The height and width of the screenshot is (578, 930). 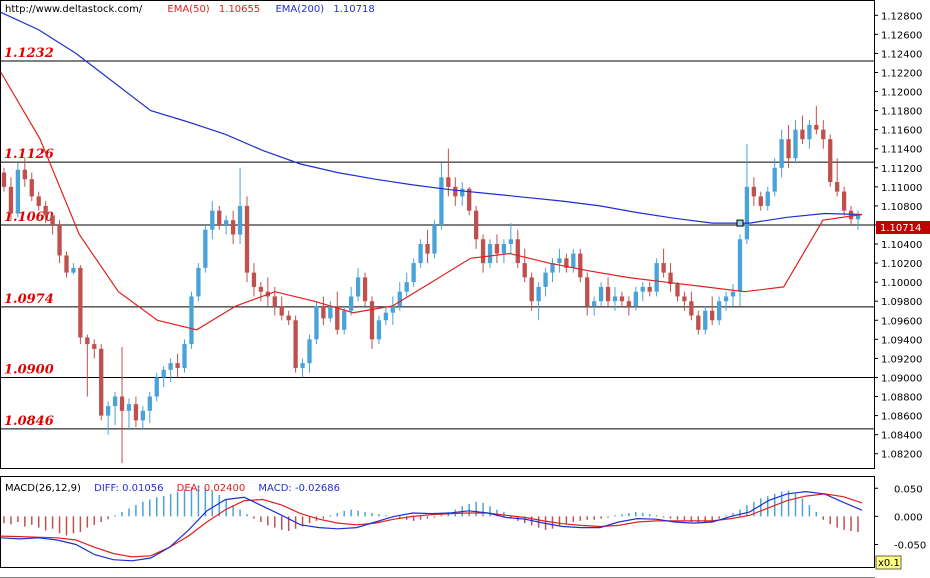 I want to click on level-label-0: 1.1232, so click(x=29, y=53).